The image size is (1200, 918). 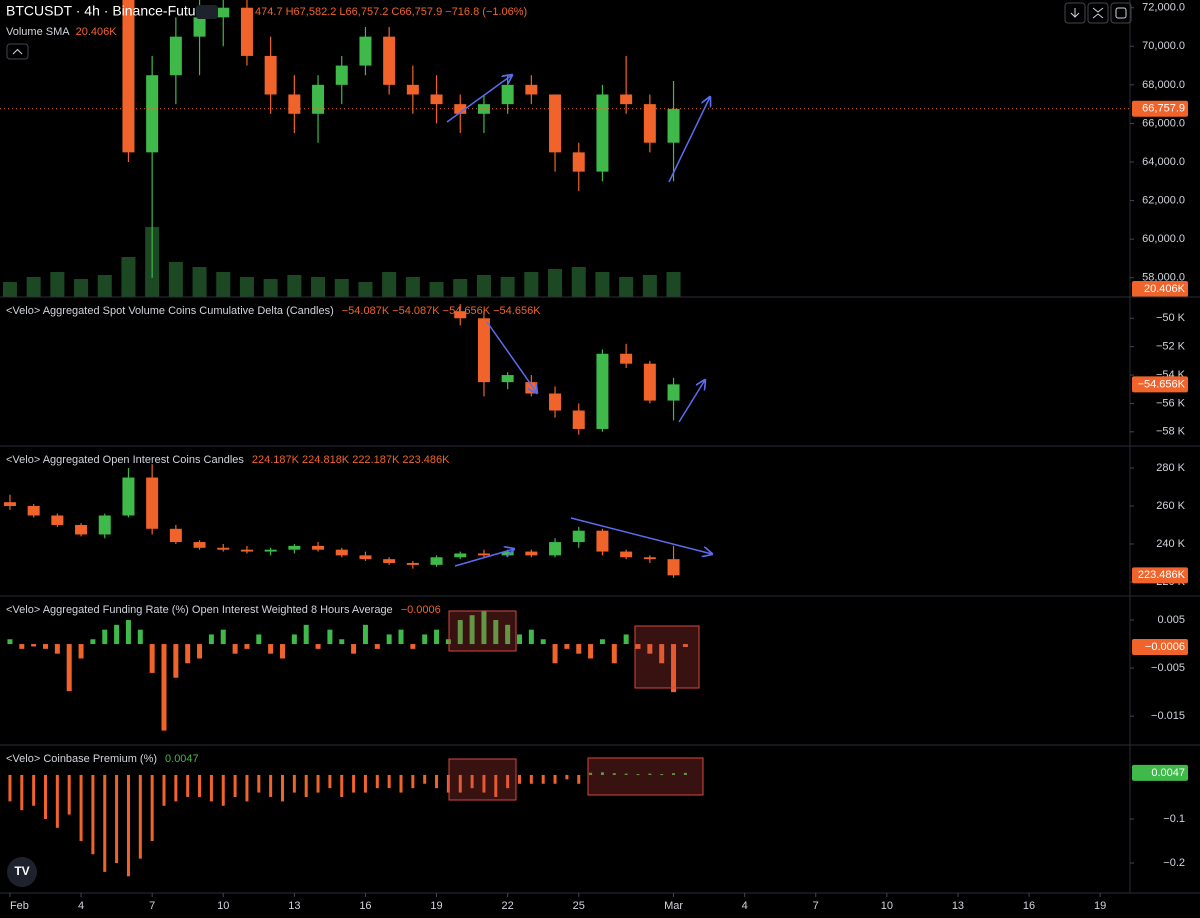 I want to click on last-value-badge, so click(x=1160, y=772).